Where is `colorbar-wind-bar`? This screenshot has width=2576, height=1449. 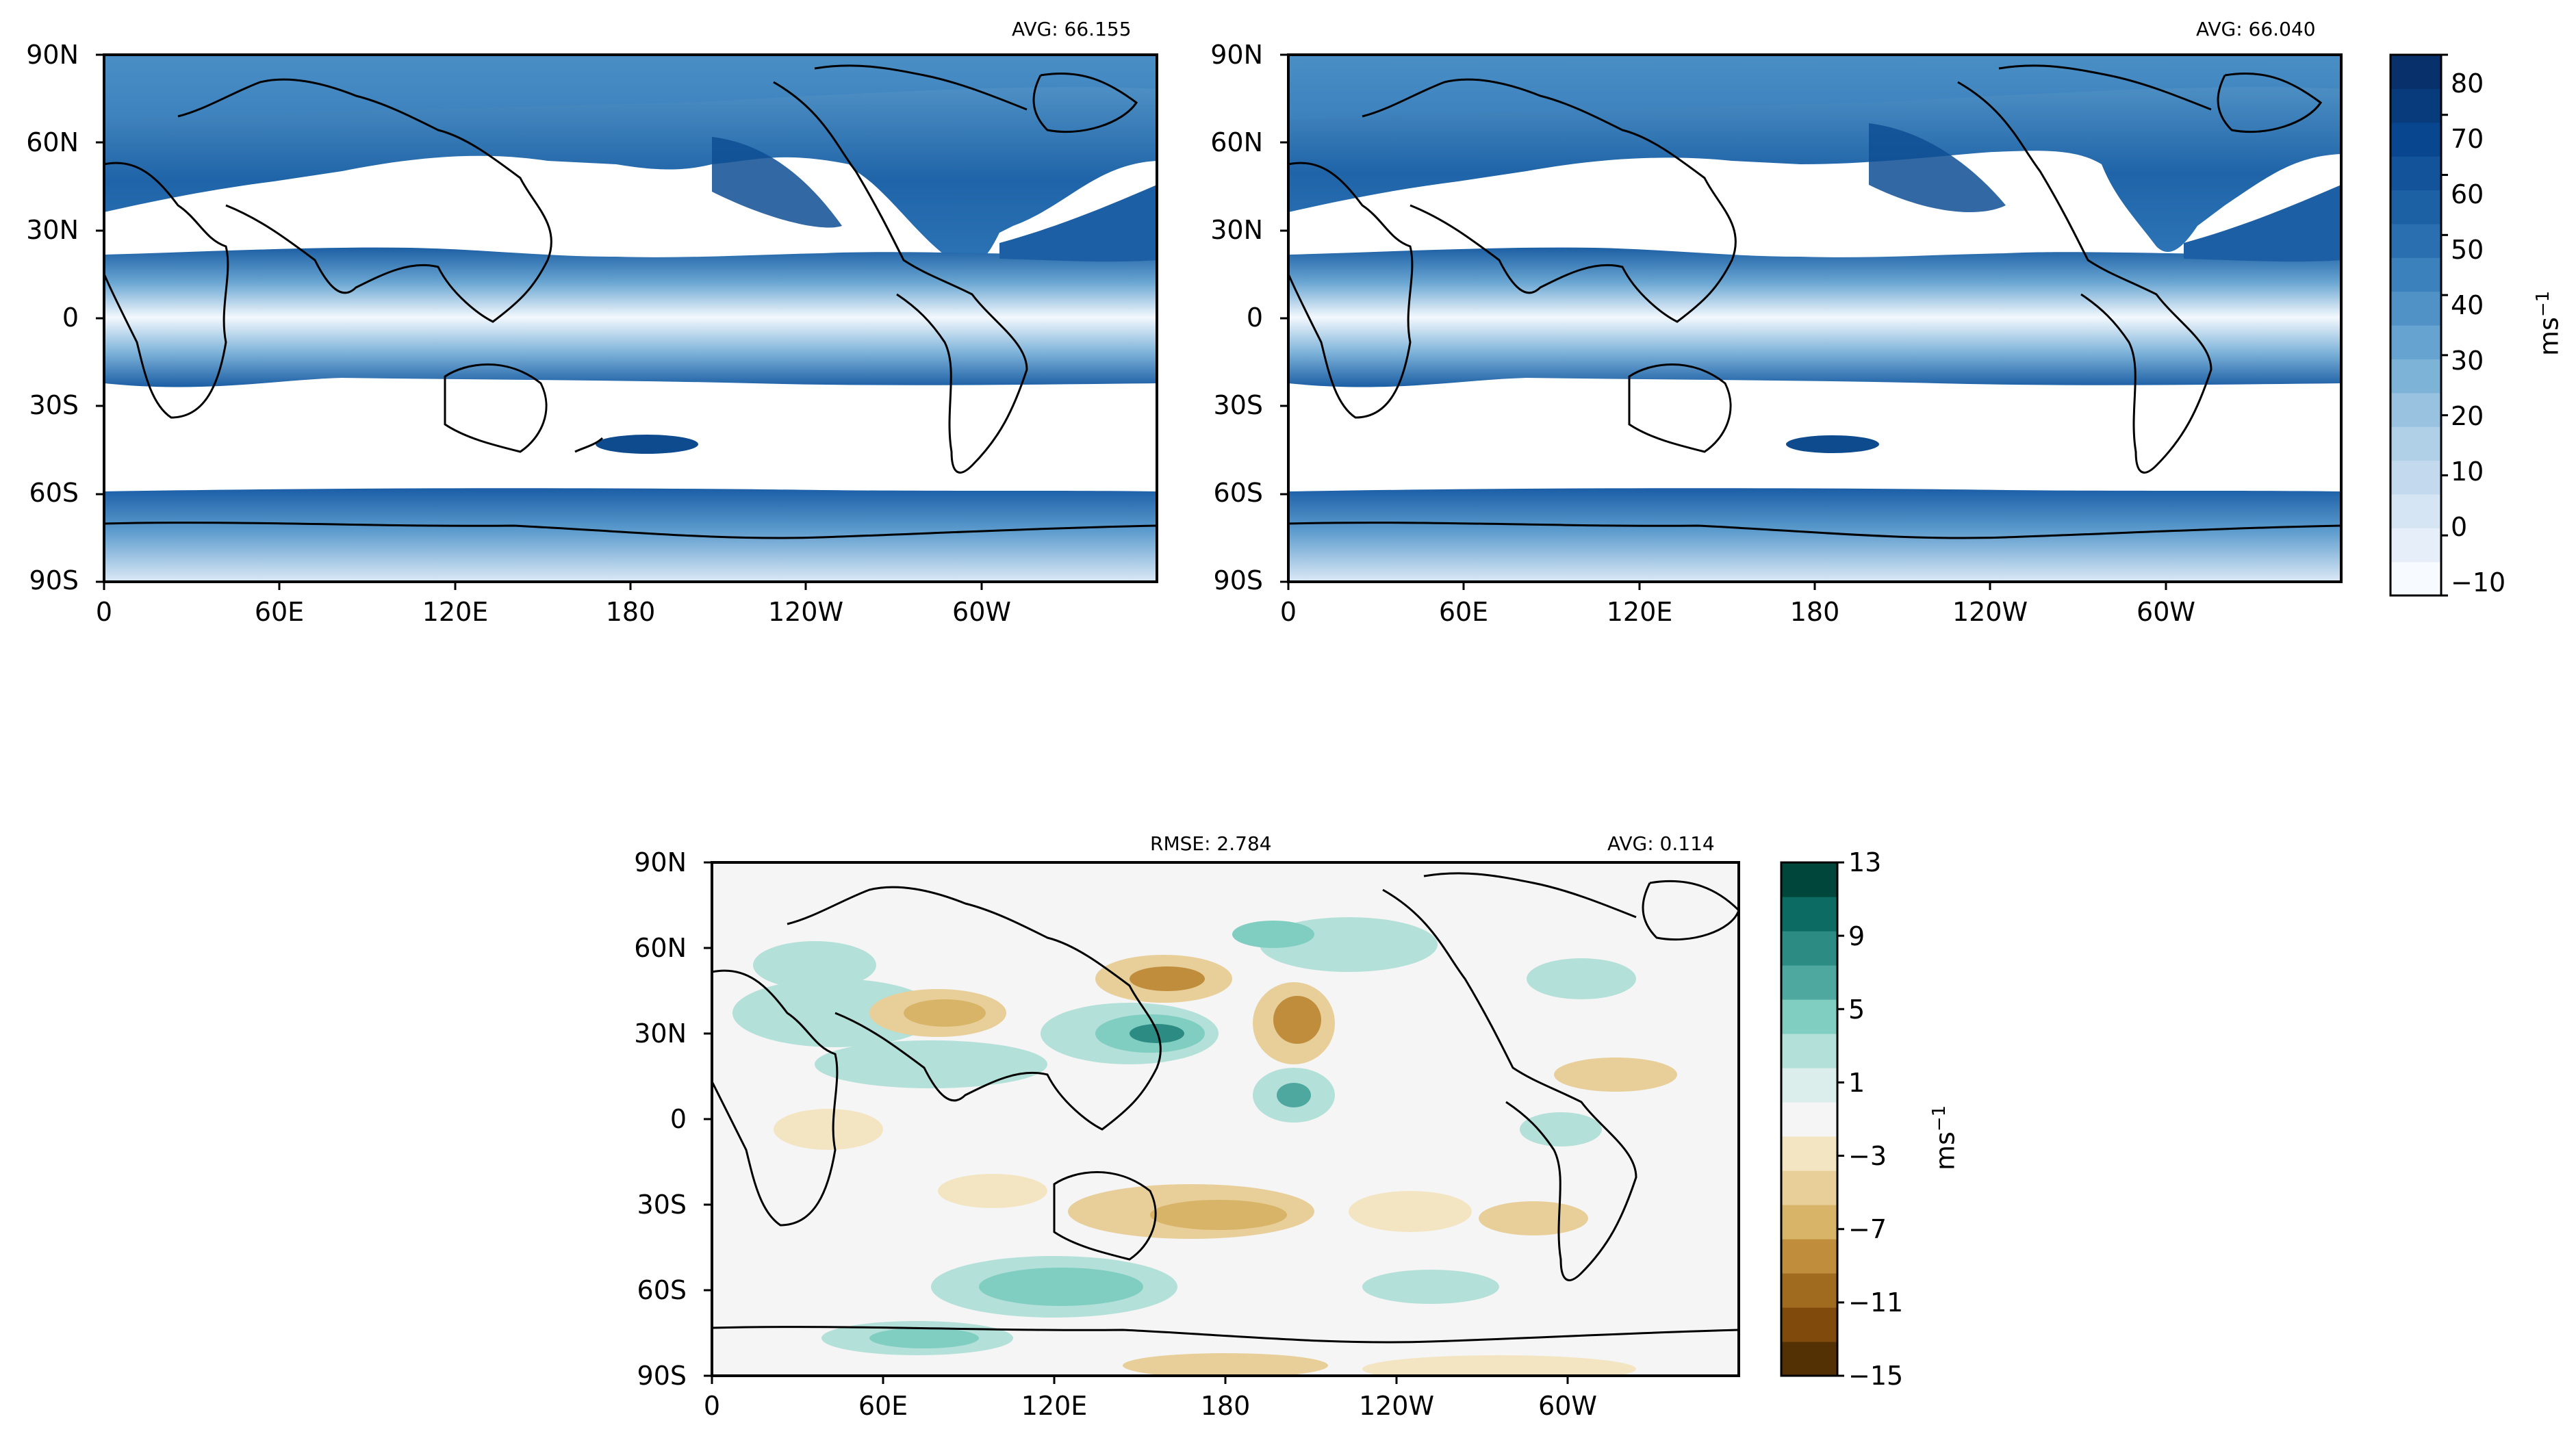 colorbar-wind-bar is located at coordinates (2418, 325).